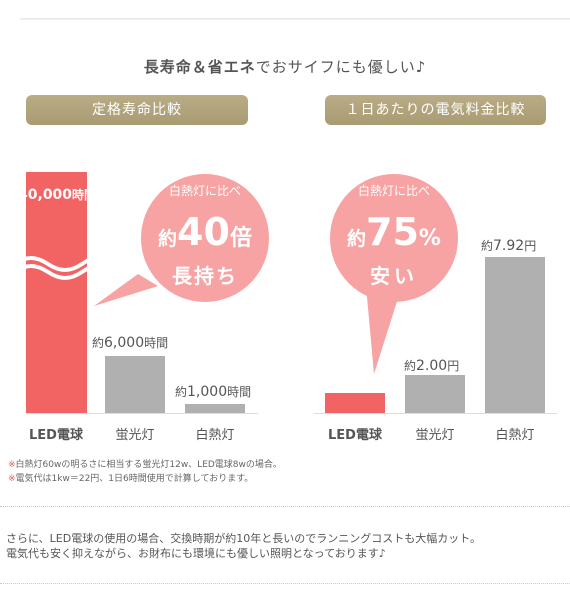  Describe the element at coordinates (215, 435) in the screenshot. I see `left-category-incandescent: 白熱灯` at that location.